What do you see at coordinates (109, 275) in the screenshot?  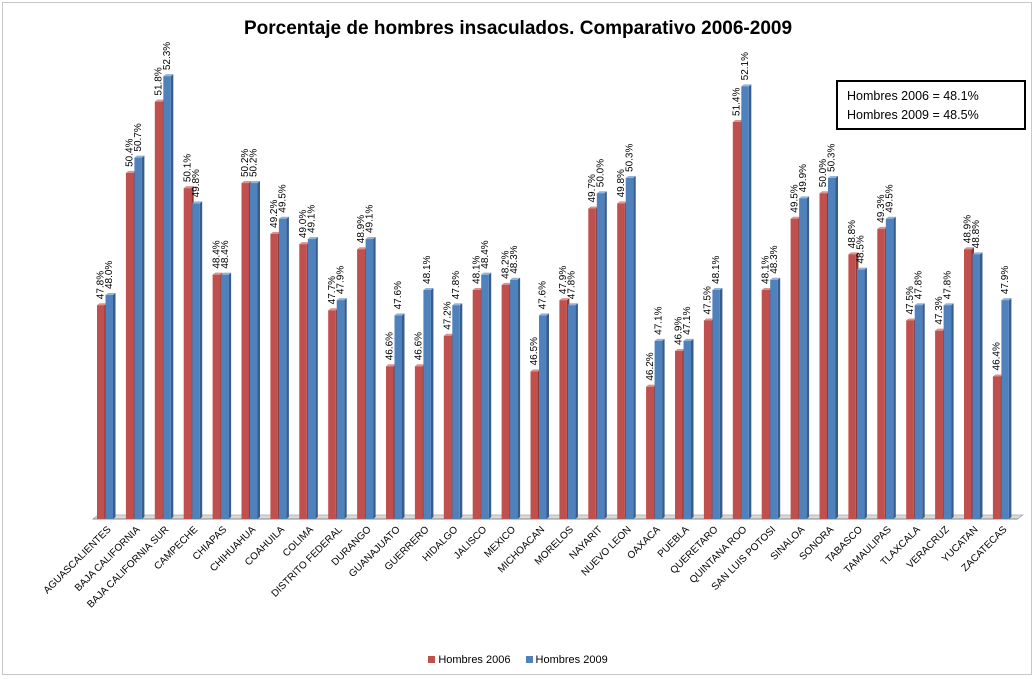 I see `data-label-2009: 48.0%` at bounding box center [109, 275].